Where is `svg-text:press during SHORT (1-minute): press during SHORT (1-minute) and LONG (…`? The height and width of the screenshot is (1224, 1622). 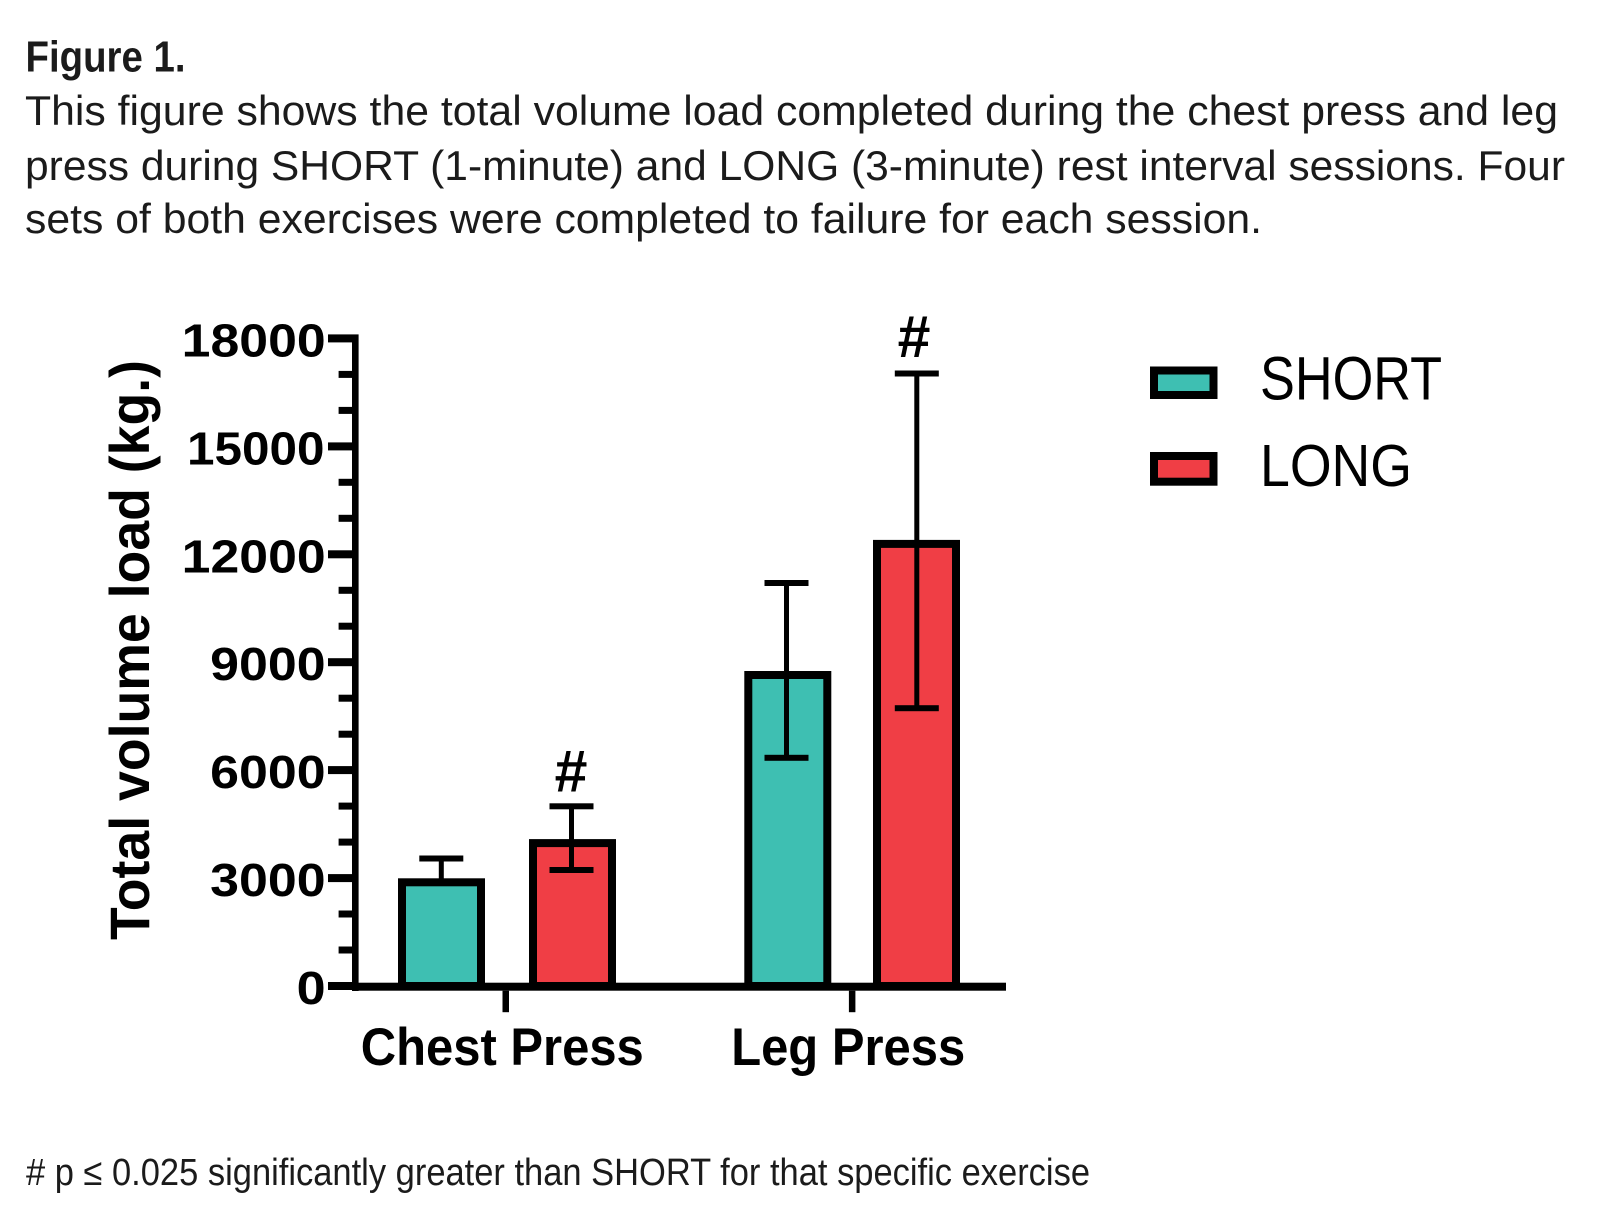
svg-text:press during SHORT (1-minute): press during SHORT (1-minute) and LONG (… is located at coordinates (795, 165).